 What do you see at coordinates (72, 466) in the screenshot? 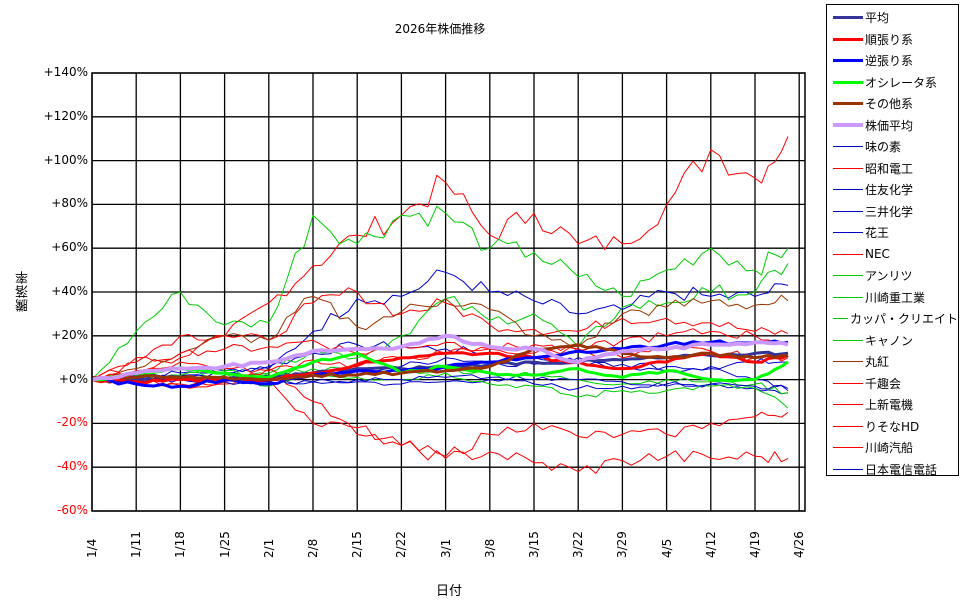
I see `y-tick-label: -40%` at bounding box center [72, 466].